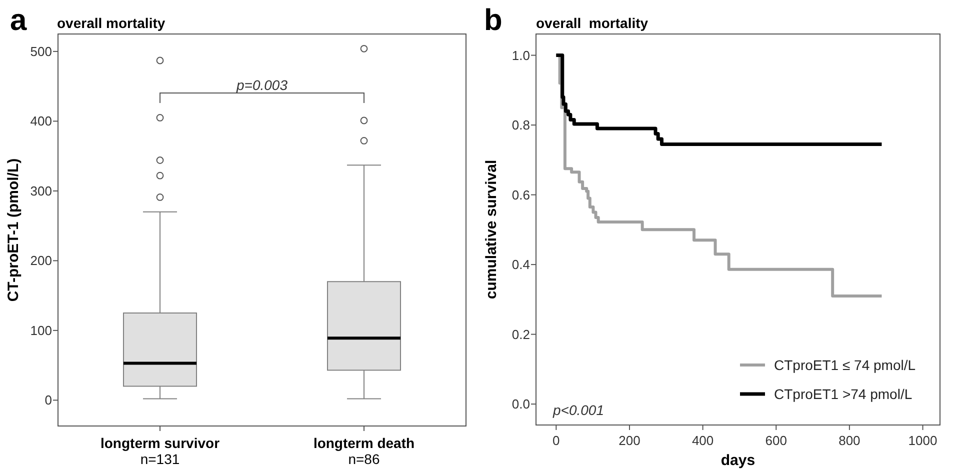  What do you see at coordinates (41, 51) in the screenshot?
I see `y-tick-label: 500` at bounding box center [41, 51].